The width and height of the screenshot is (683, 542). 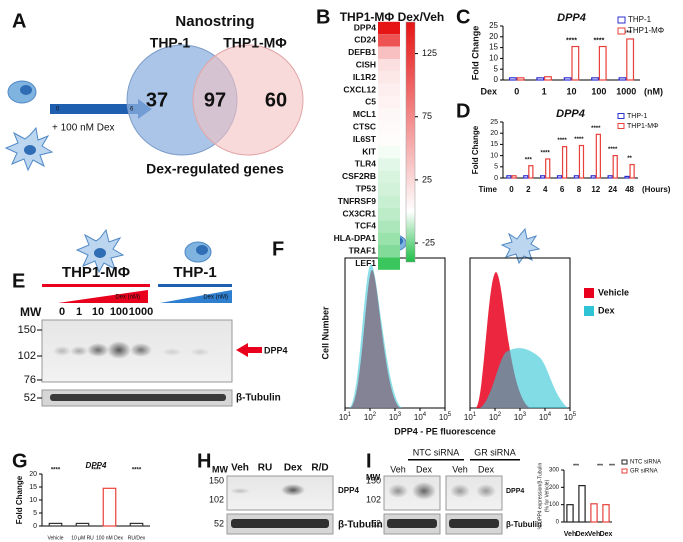 I want to click on venn-set-label: THP-1, so click(x=170, y=43).